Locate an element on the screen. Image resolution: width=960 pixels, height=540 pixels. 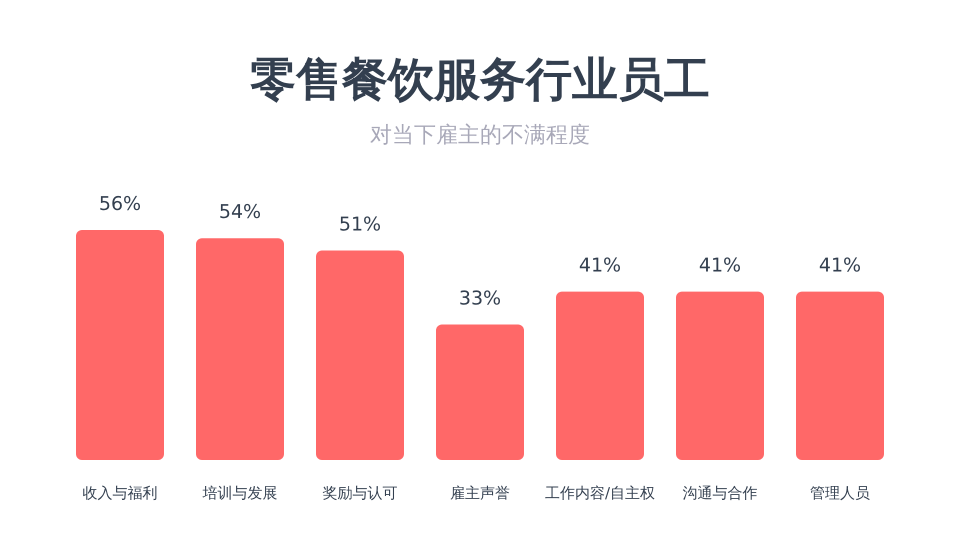
x-tick-label: 培训与发展 is located at coordinates (240, 493).